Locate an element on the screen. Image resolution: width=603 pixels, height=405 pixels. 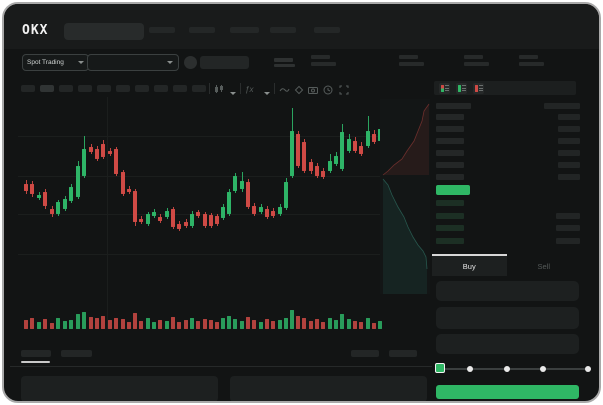
last-price-highlight is located at coordinates (453, 190).